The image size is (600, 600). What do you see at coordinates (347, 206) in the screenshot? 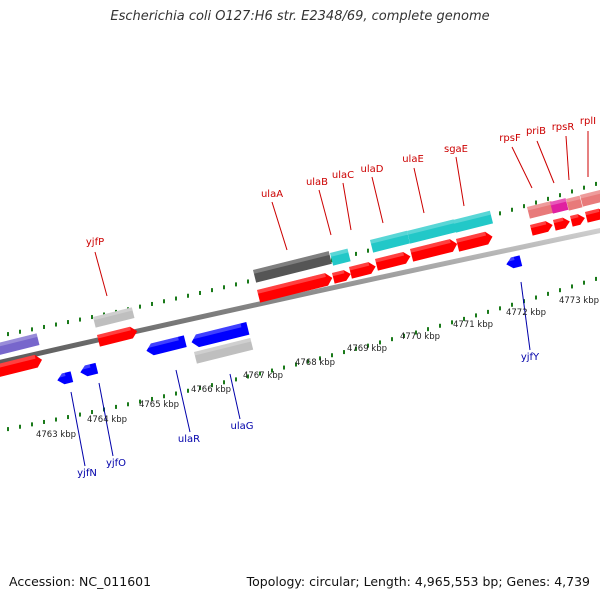
I see `gene-label-ulaC-leader` at bounding box center [347, 206].